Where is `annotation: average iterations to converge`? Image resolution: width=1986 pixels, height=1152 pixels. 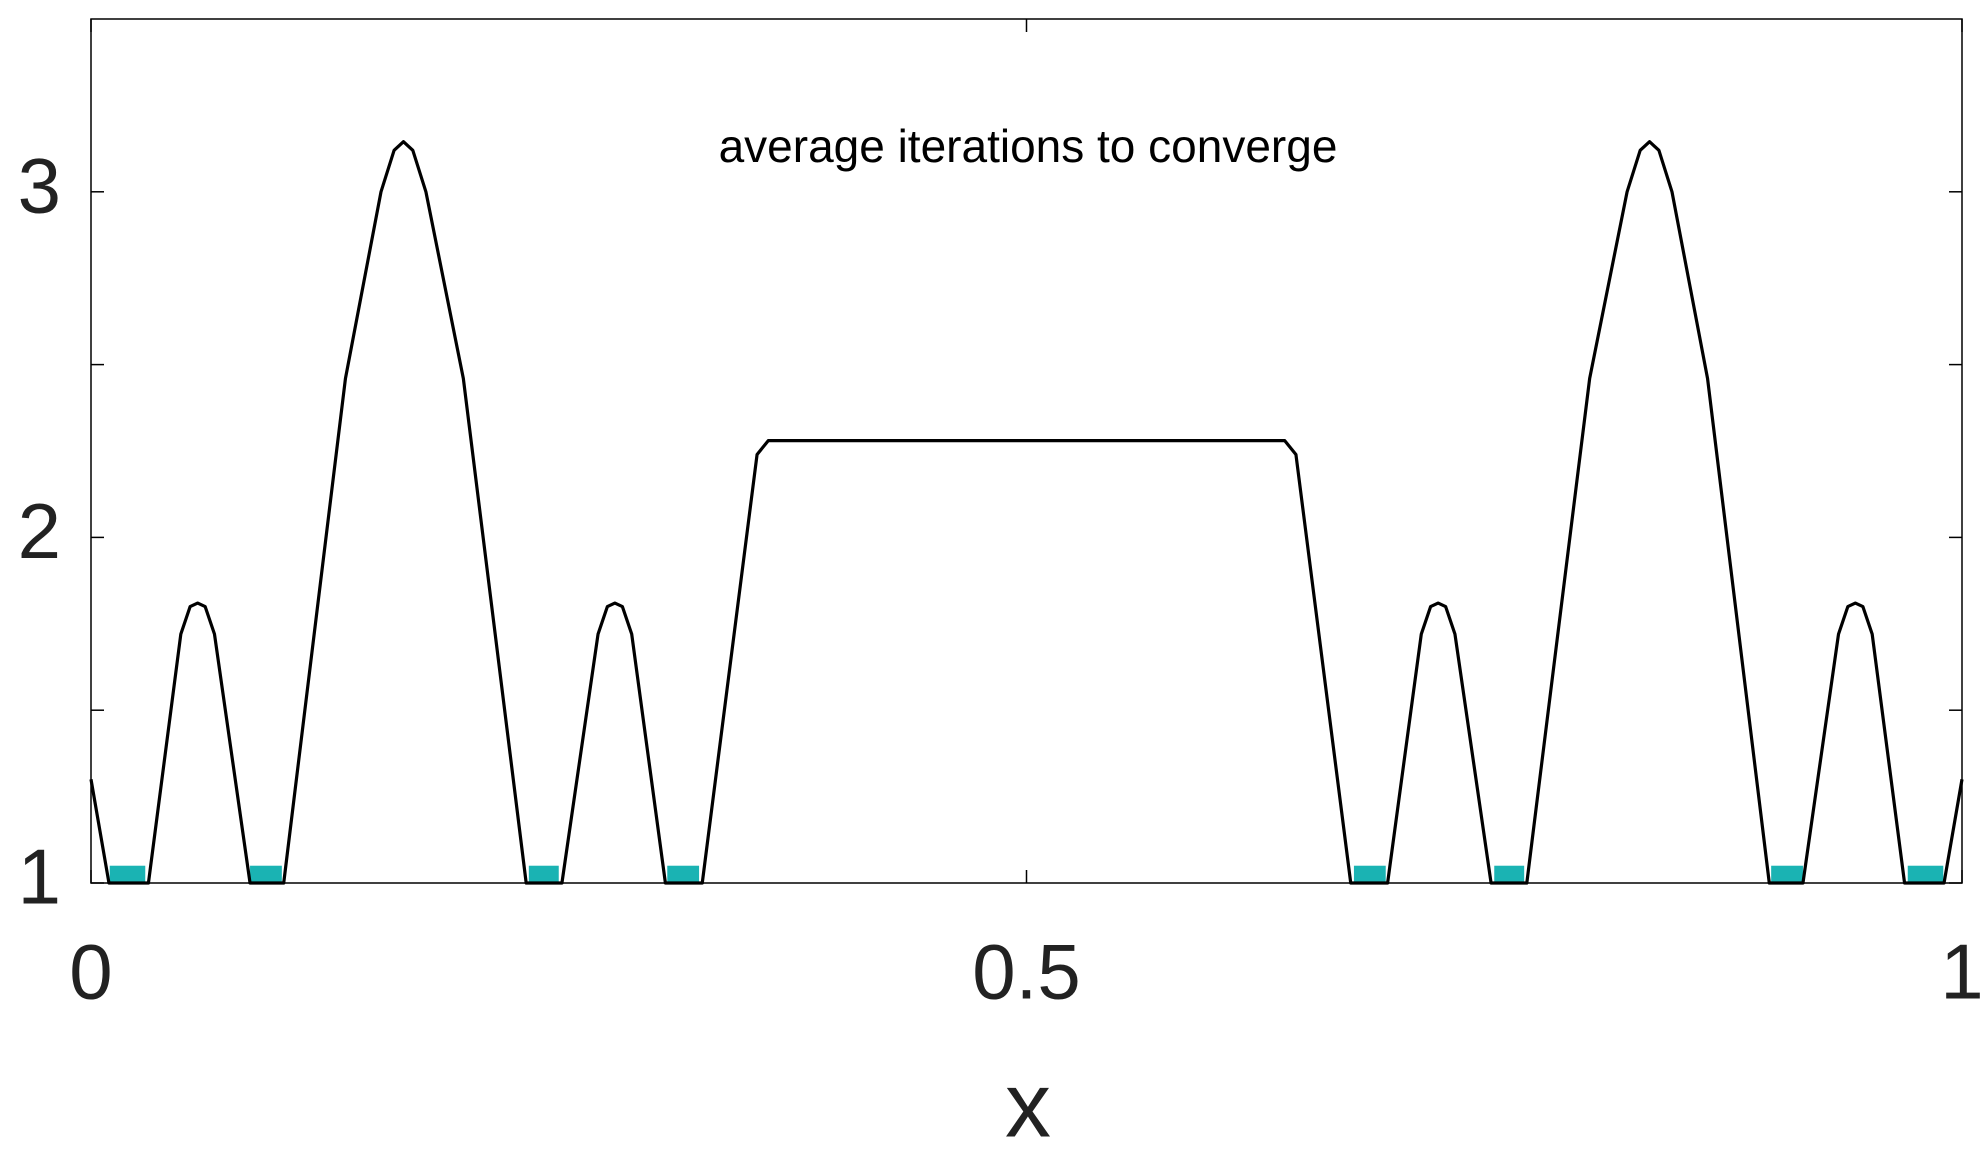
annotation: average iterations to converge is located at coordinates (1028, 146).